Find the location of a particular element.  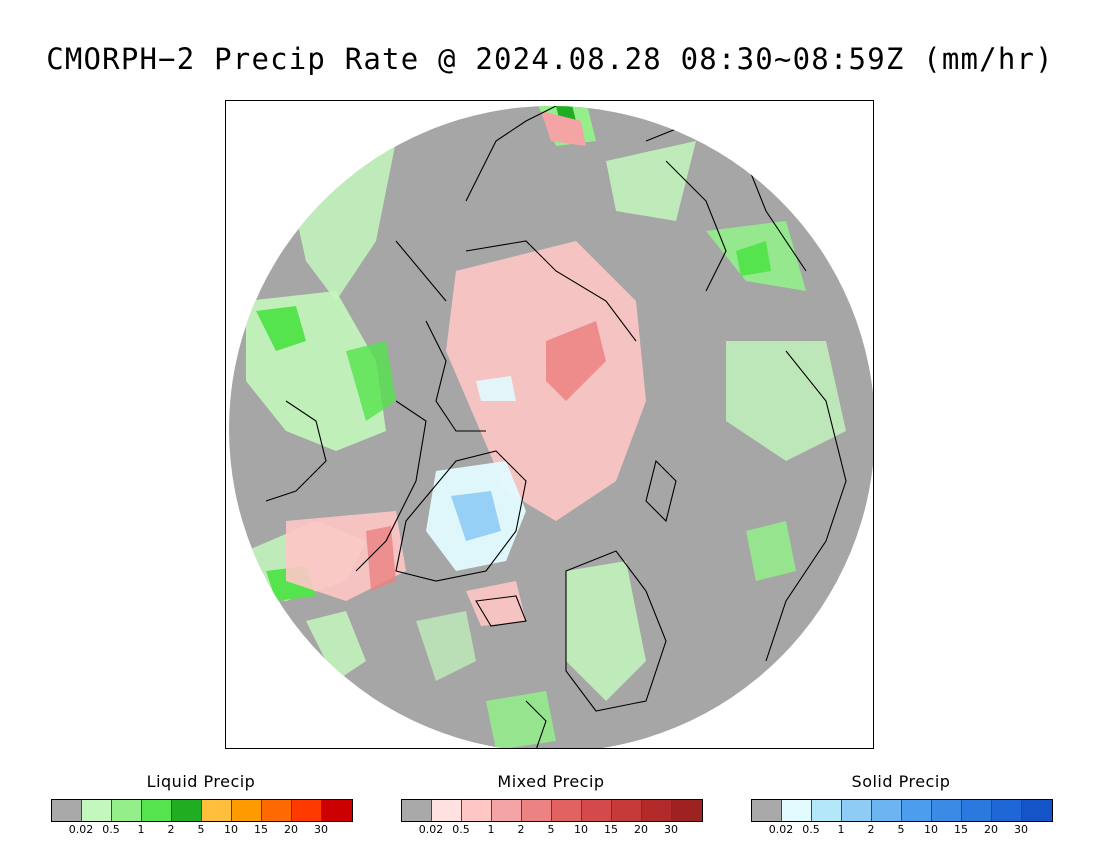

legend-mixed-title: Mixed Precip is located at coordinates (551, 781).